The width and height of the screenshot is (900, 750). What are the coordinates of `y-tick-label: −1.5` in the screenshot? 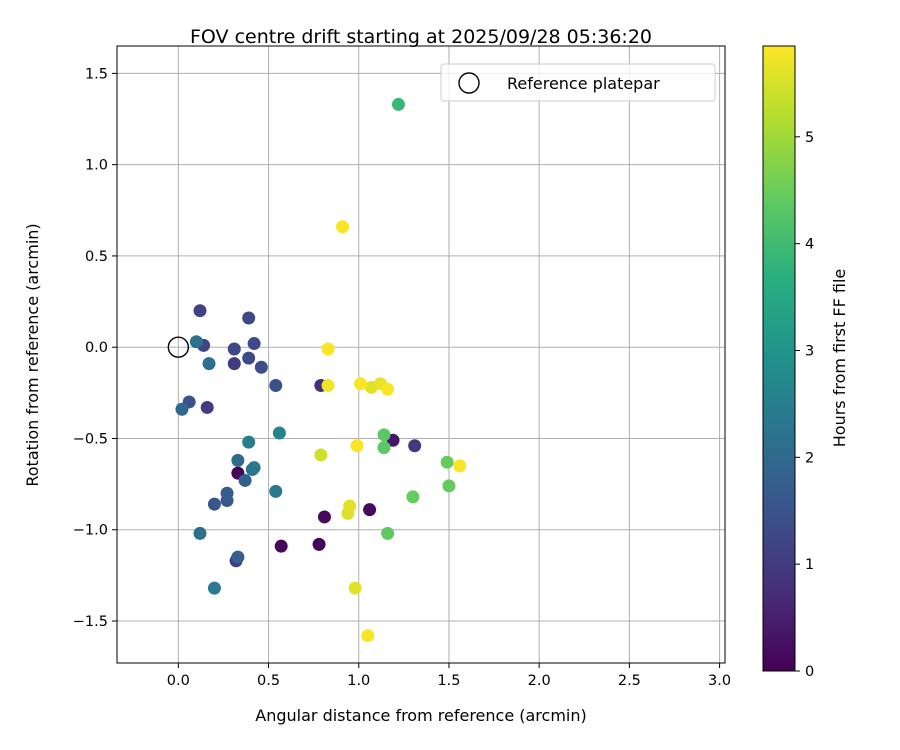 It's located at (90, 622).